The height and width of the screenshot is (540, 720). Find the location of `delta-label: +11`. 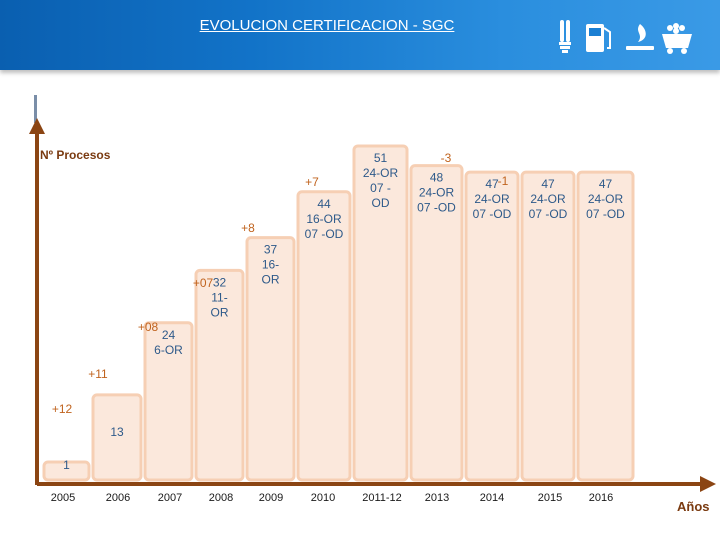

delta-label: +11 is located at coordinates (98, 374).